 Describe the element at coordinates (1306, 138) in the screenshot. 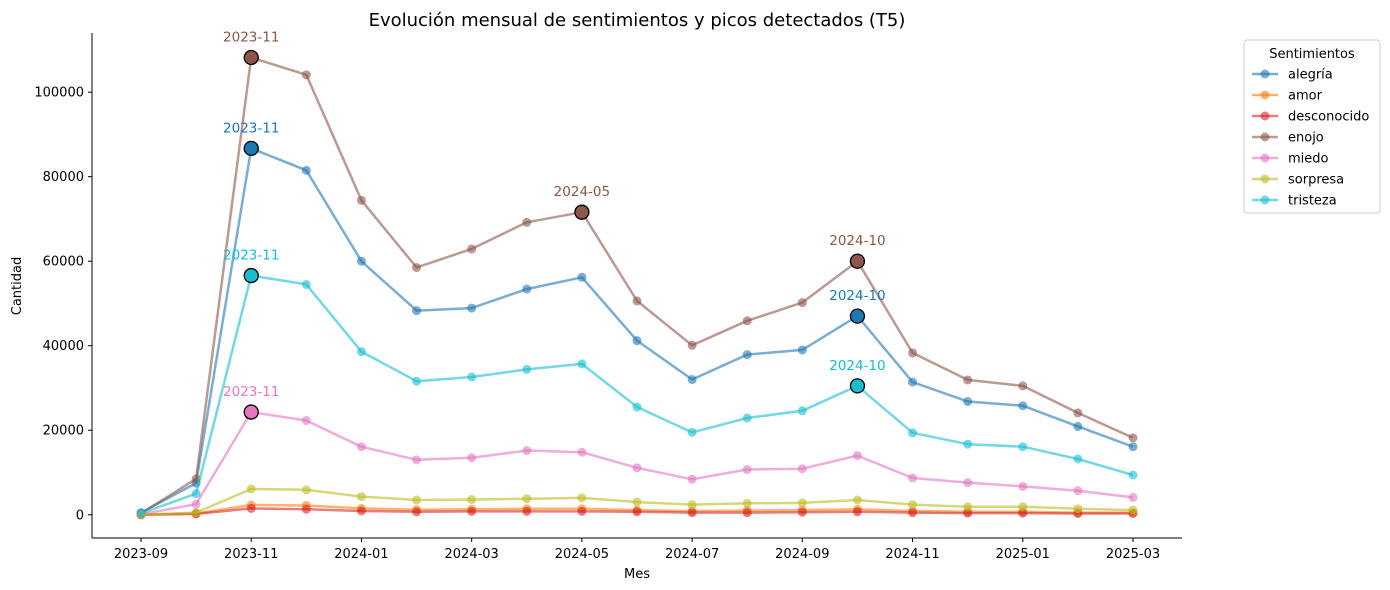

I see `legend-label: enojo` at that location.